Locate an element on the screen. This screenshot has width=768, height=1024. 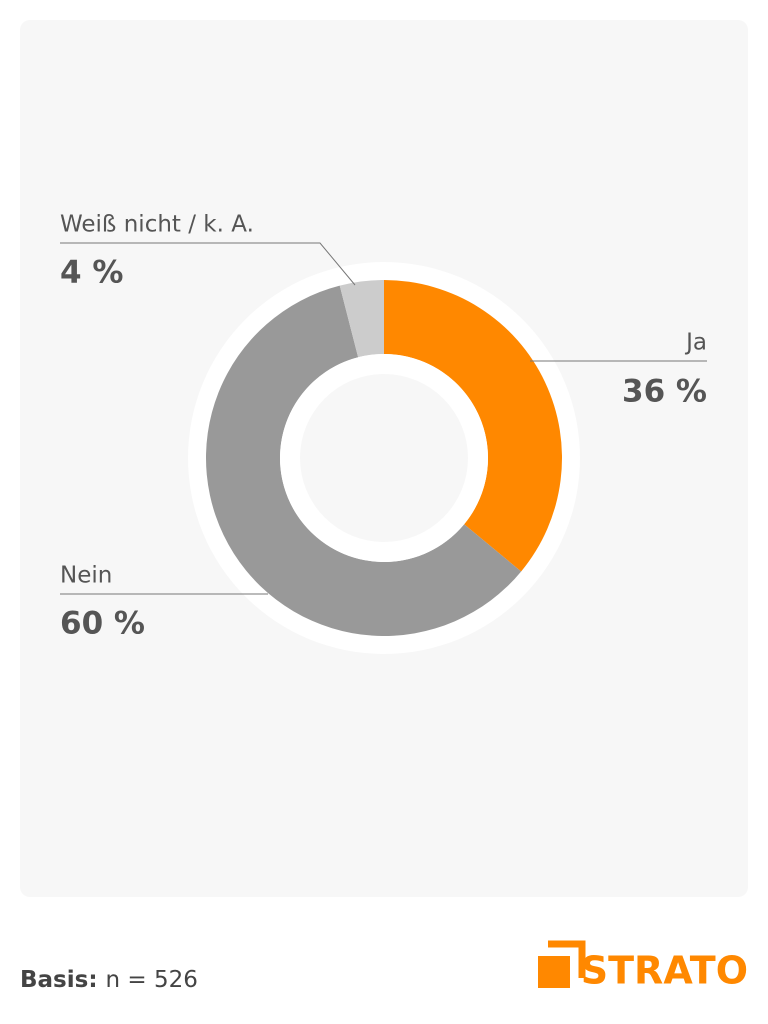
value-label: 36 % is located at coordinates (664, 392).